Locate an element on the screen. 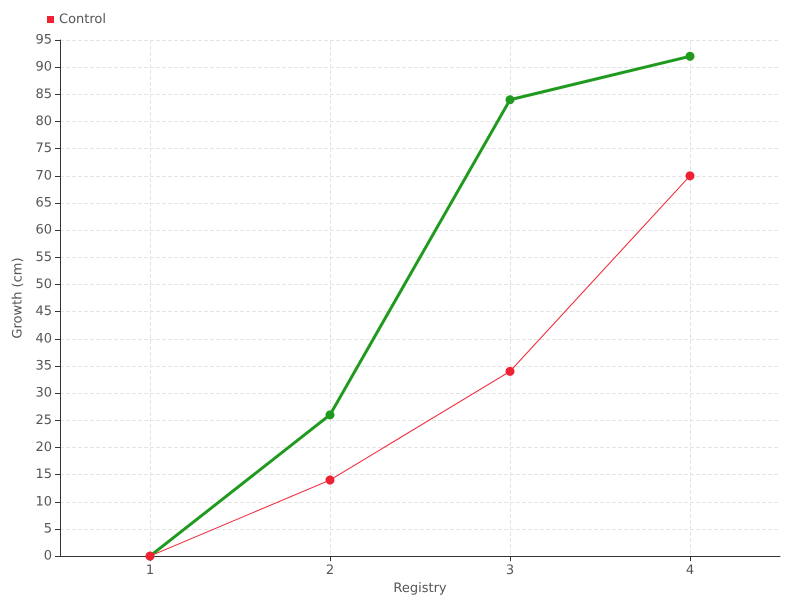  y-tick-label: 85 is located at coordinates (43, 94).